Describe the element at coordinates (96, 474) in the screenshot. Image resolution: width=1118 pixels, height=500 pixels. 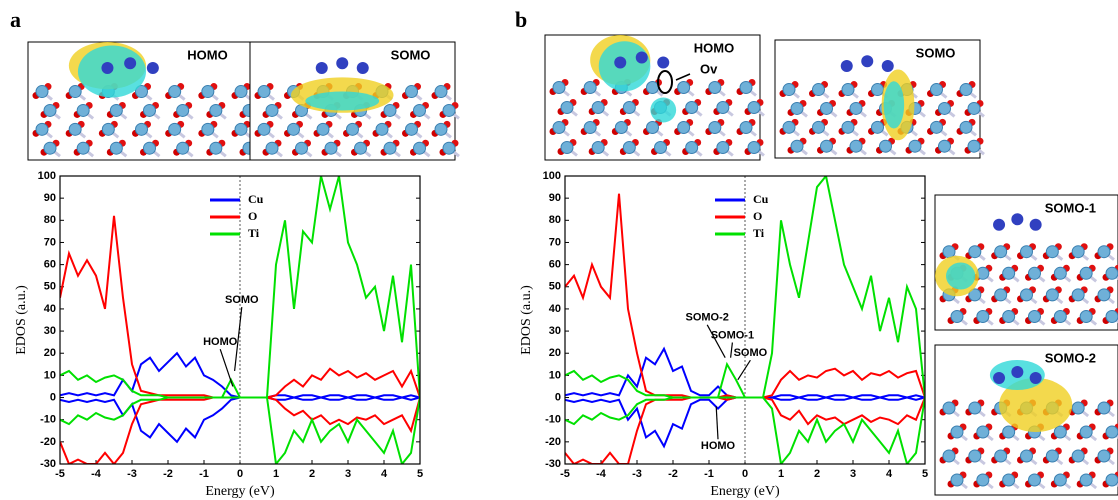
I see `x-tick-label: -4` at that location.